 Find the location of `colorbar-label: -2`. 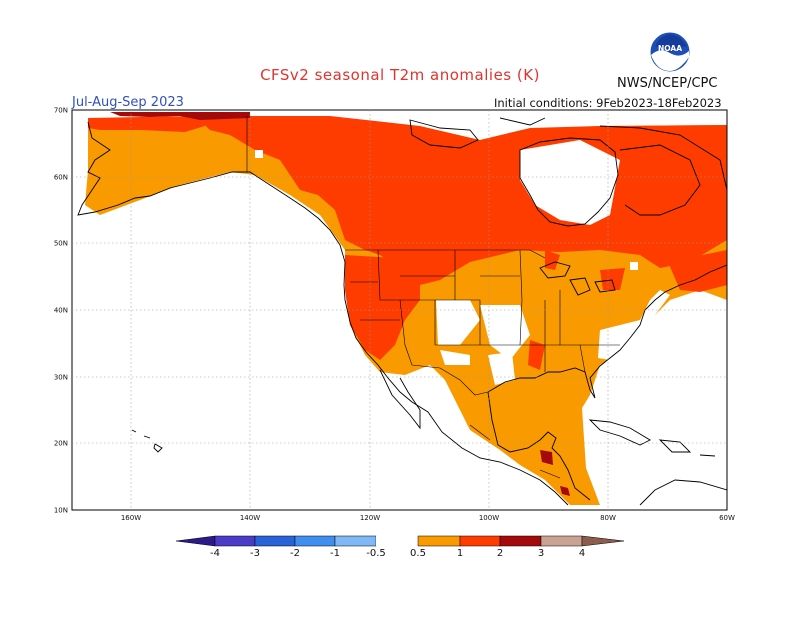

colorbar-label: -2 is located at coordinates (295, 553).